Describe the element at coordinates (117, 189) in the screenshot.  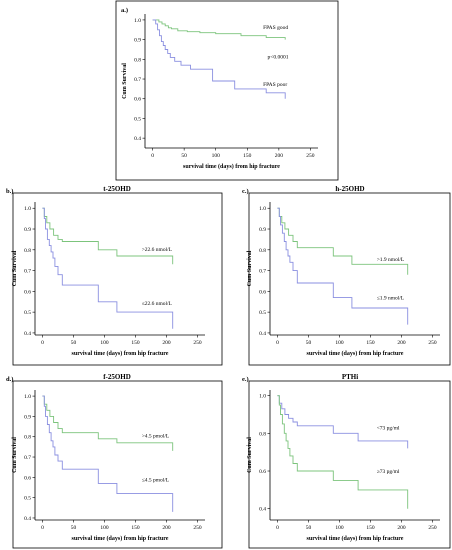
I see `panel-title: t-25OHD` at that location.